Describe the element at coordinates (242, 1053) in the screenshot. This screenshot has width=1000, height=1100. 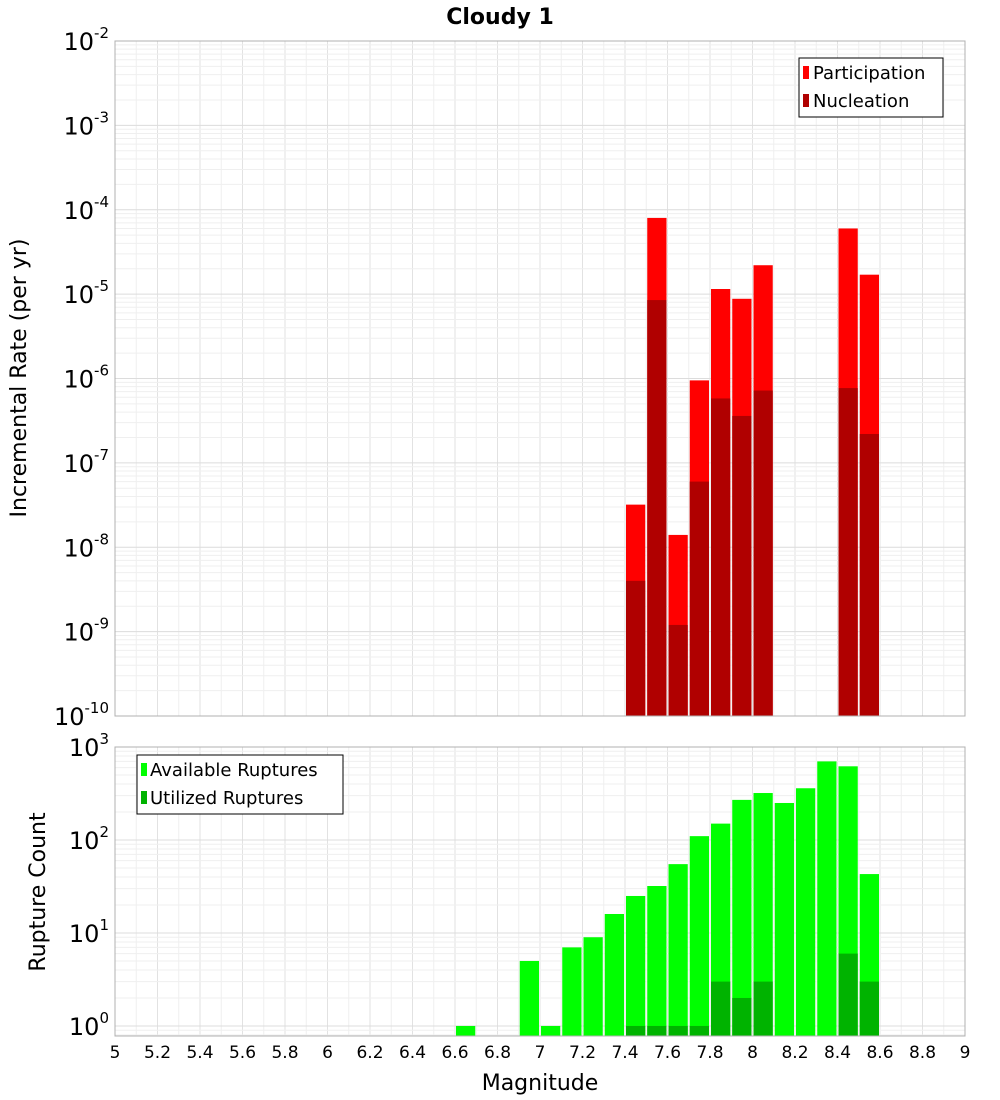
I see `x-tick-label: 5.6` at that location.